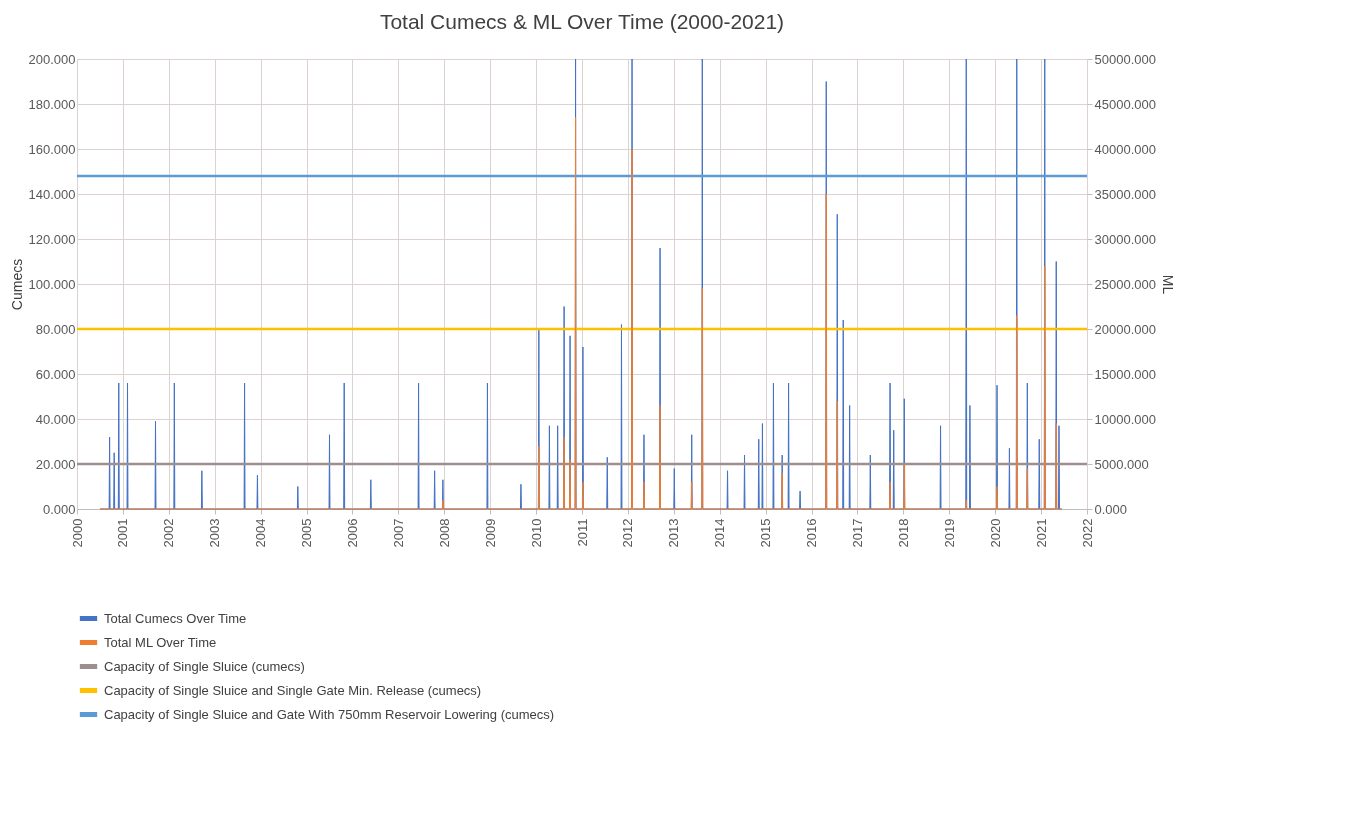 Image resolution: width=1351 pixels, height=836 pixels. What do you see at coordinates (261, 533) in the screenshot?
I see `x-tick-label: 2004` at bounding box center [261, 533].